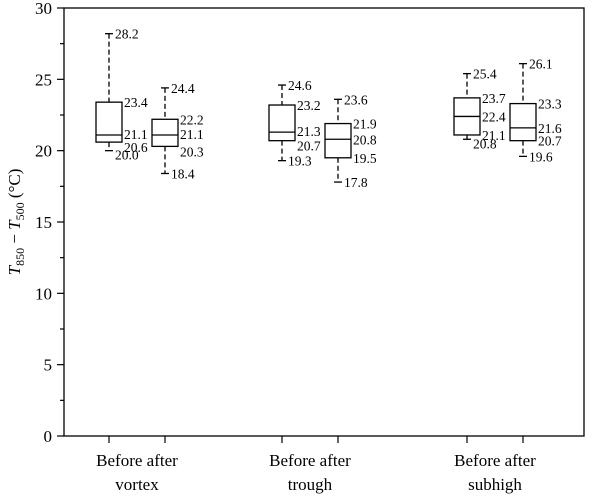 The width and height of the screenshot is (600, 499). What do you see at coordinates (300, 161) in the screenshot?
I see `min-label: 19.3` at bounding box center [300, 161].